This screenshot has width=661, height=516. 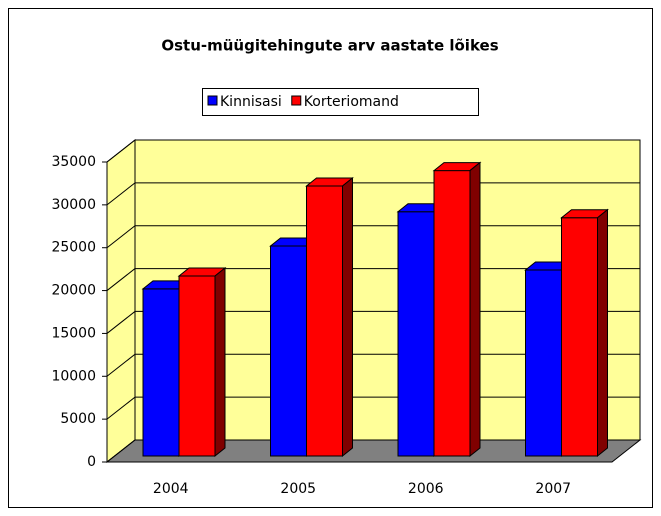 What do you see at coordinates (91, 462) in the screenshot?
I see `y-tick-label: 0` at bounding box center [91, 462].